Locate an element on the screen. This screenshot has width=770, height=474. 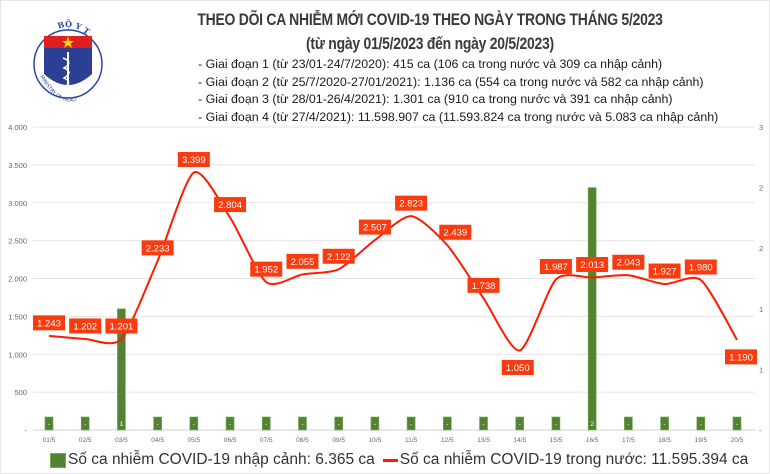
y-tick-left: 2.000 is located at coordinates (17, 279).